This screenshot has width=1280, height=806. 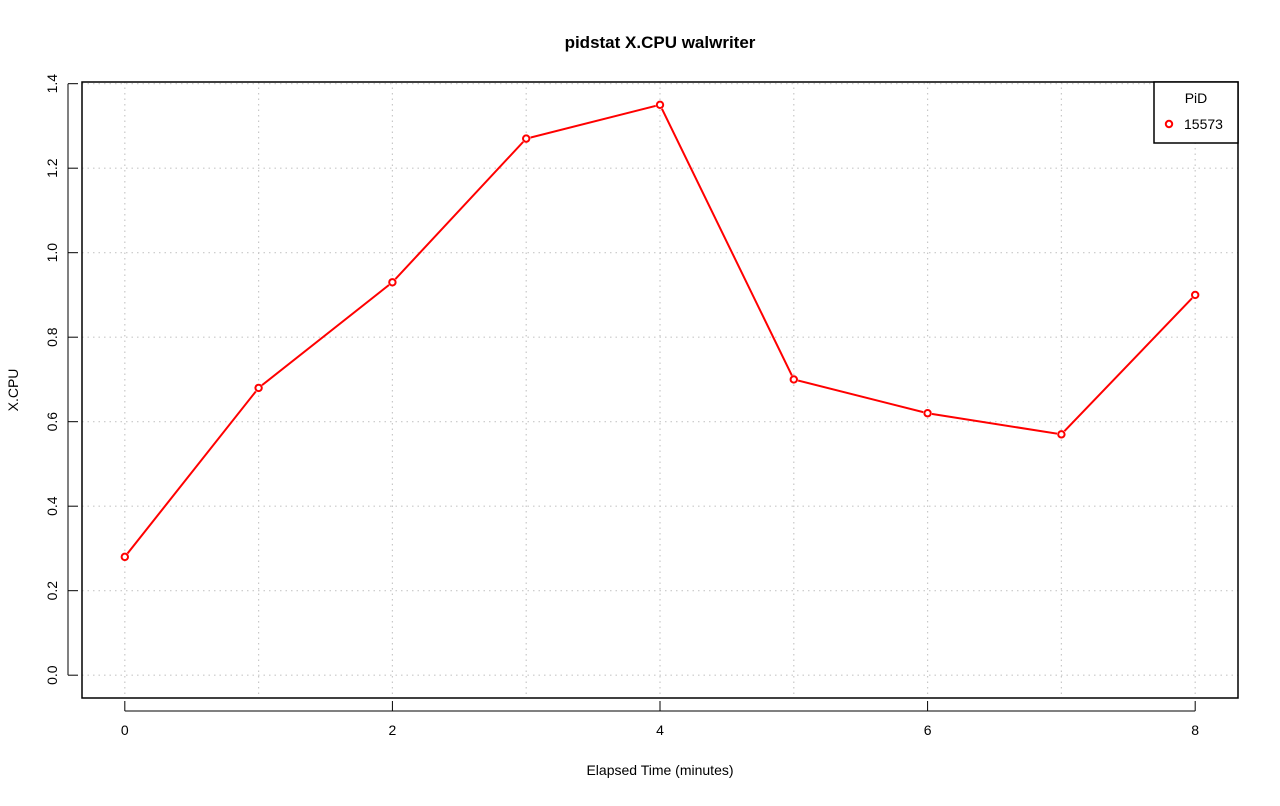 What do you see at coordinates (659, 770) in the screenshot?
I see `x-axis-label: Elapsed Time (minutes)` at bounding box center [659, 770].